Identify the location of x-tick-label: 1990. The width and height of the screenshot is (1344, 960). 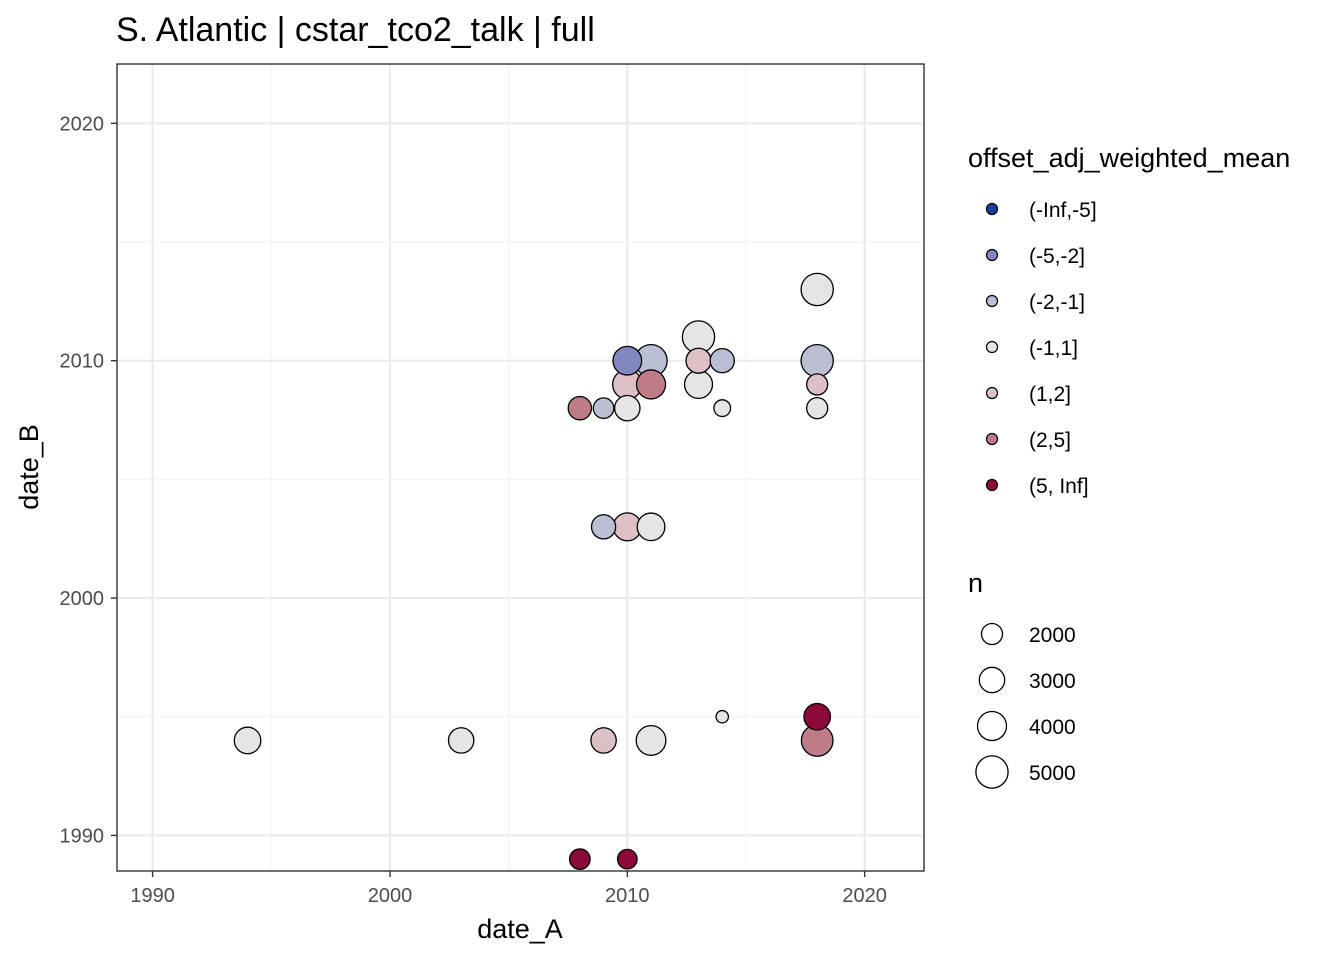
(152, 896).